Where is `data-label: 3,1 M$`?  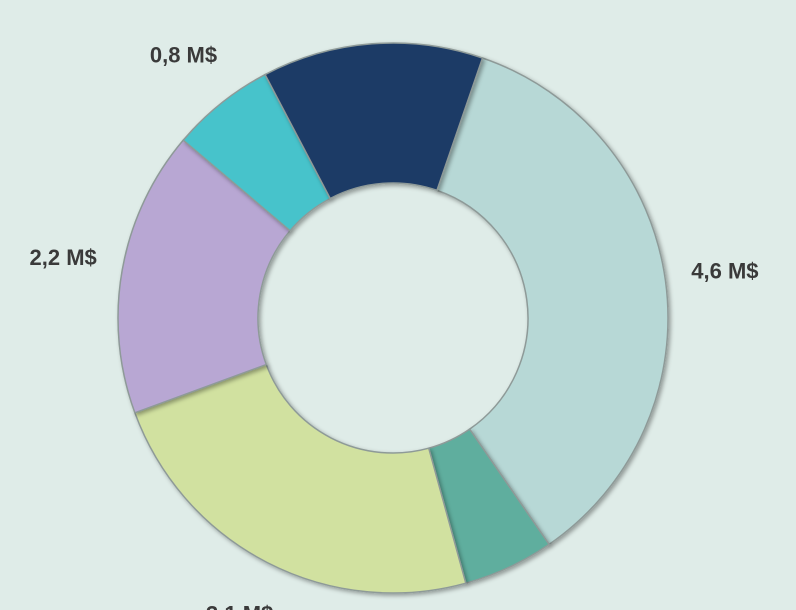 data-label: 3,1 M$ is located at coordinates (239, 606).